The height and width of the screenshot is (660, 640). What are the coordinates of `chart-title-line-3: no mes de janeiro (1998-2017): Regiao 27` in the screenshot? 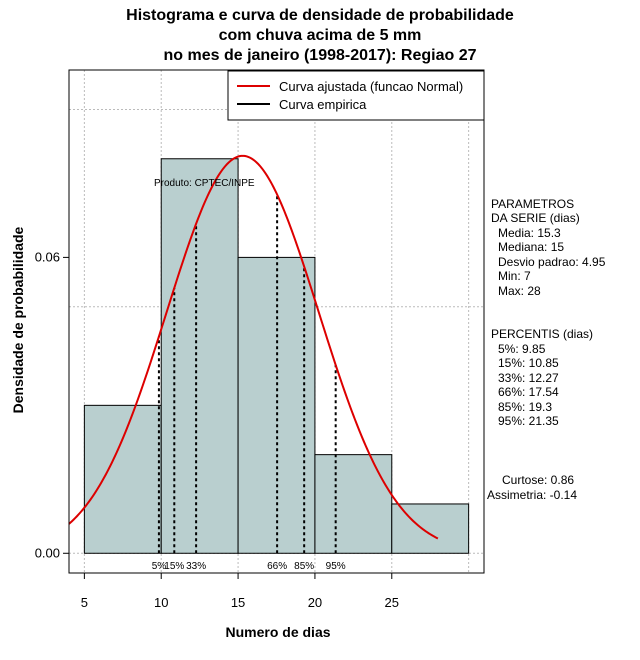 It's located at (320, 55).